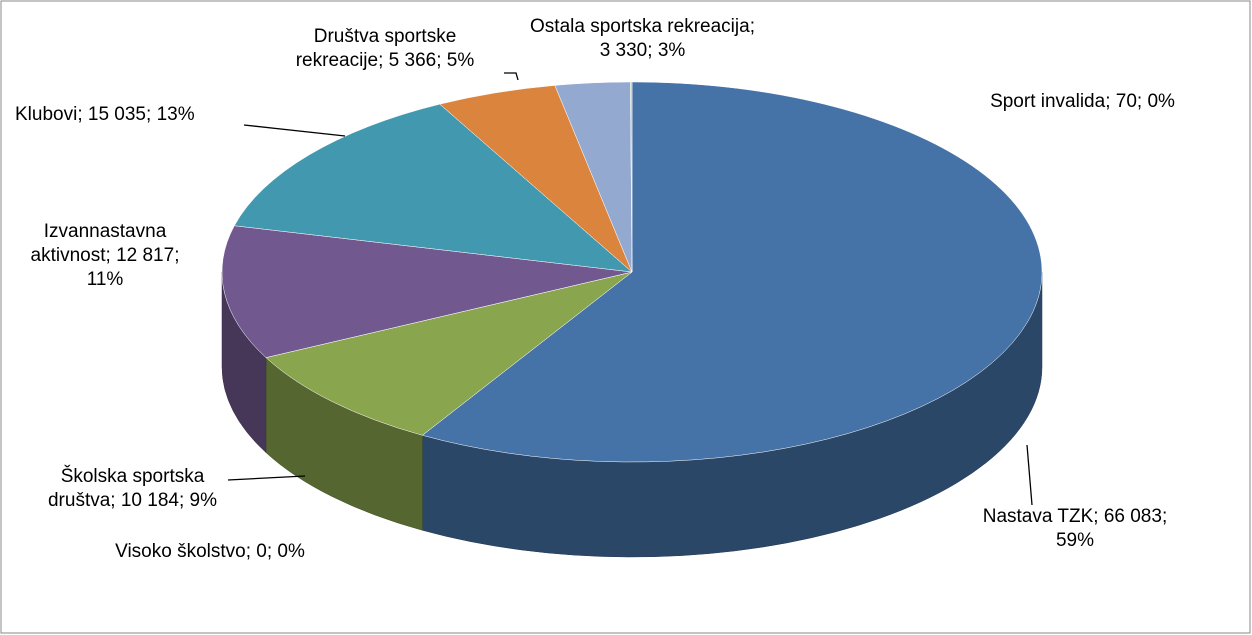  I want to click on label-category: Visoko školstvo, so click(180, 551).